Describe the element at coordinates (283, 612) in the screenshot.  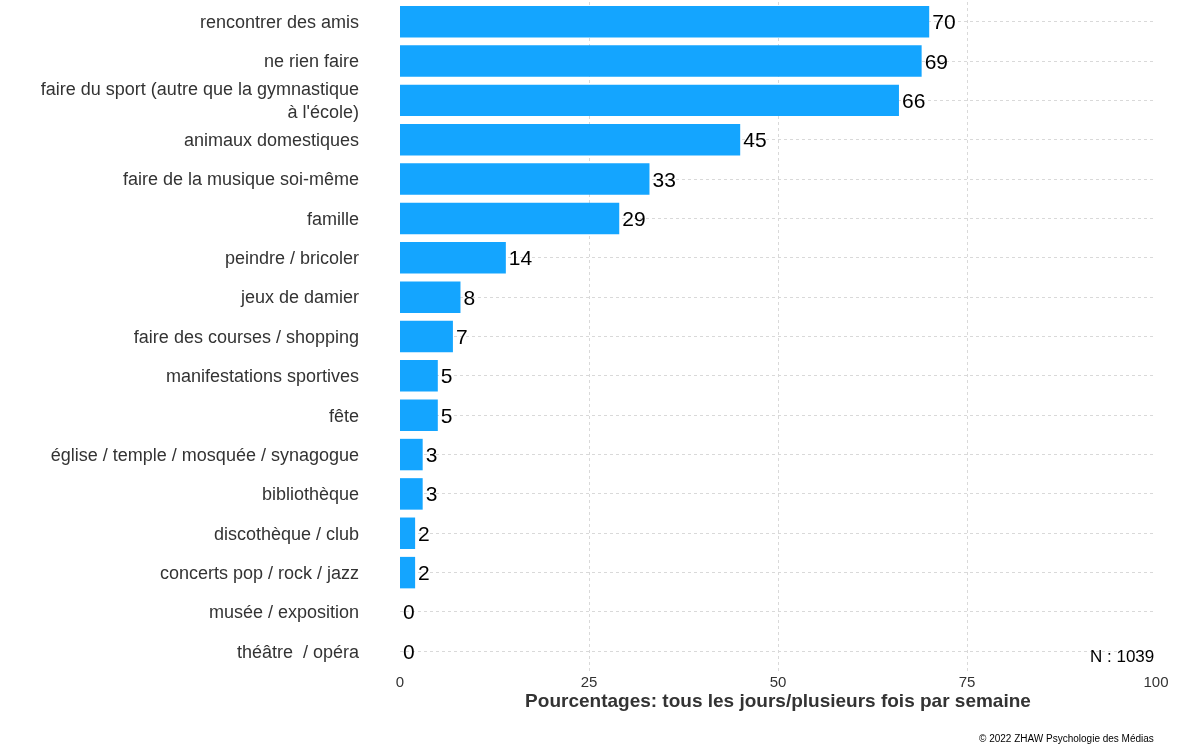
I see `y-tick-label: musée / exposition` at that location.